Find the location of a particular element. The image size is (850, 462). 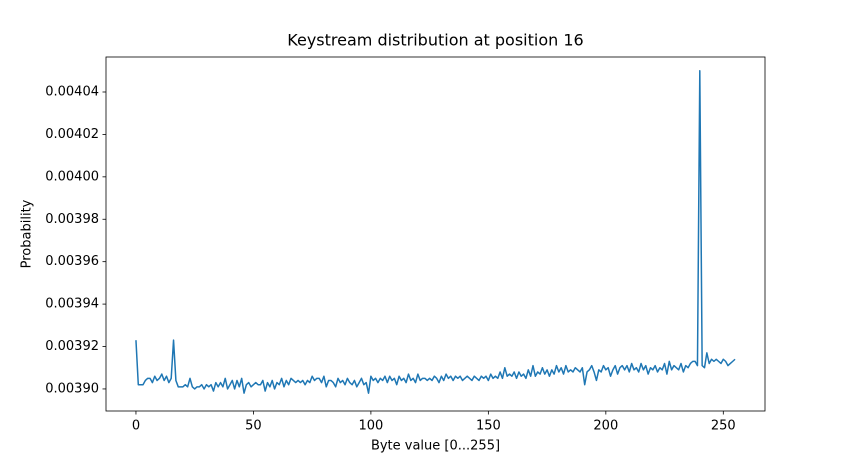

x-tick-label: 0 is located at coordinates (136, 426).